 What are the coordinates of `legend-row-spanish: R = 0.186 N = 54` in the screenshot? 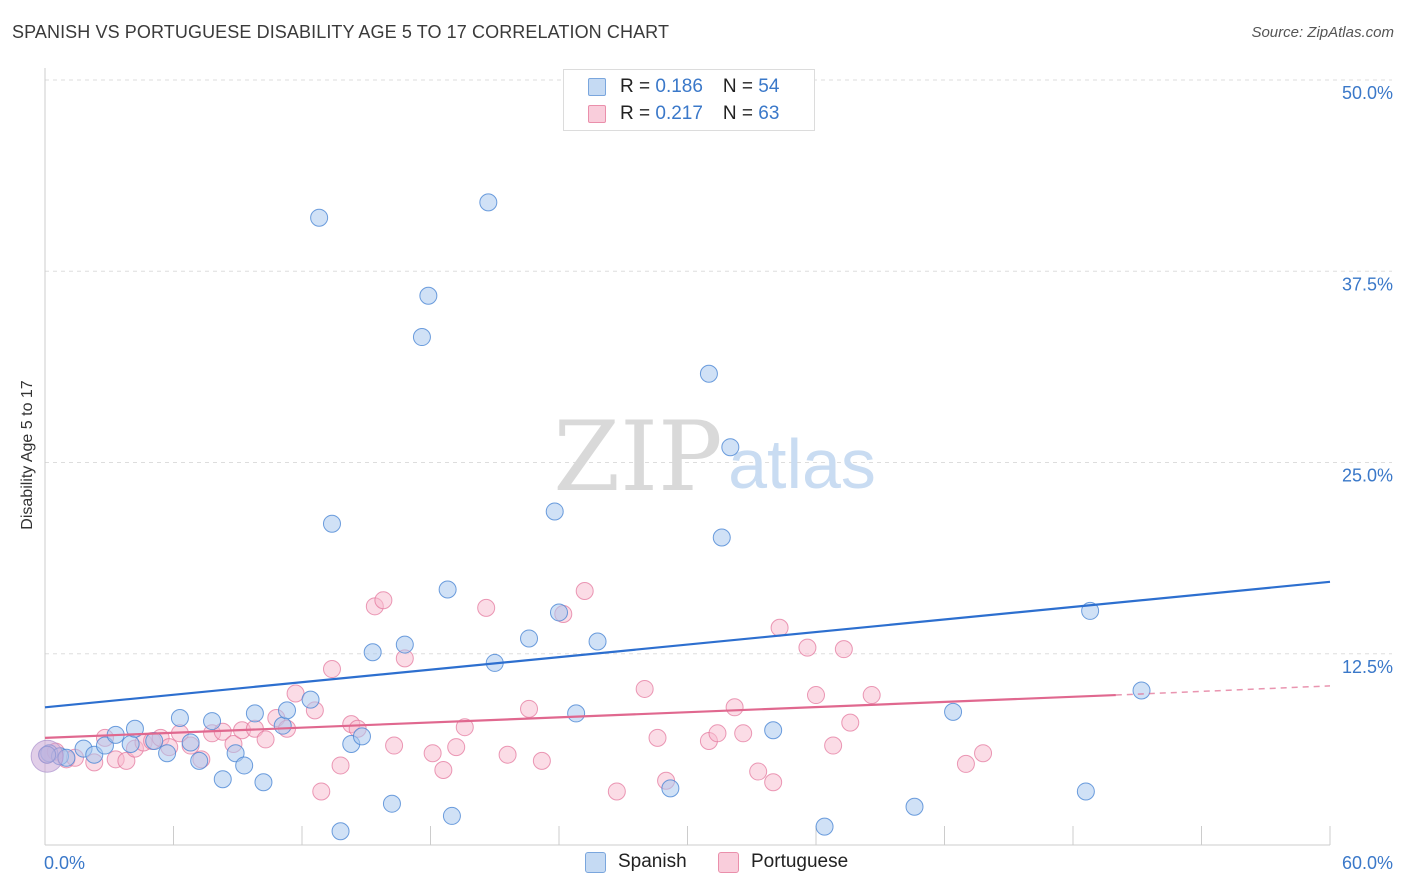 It's located at (683, 87).